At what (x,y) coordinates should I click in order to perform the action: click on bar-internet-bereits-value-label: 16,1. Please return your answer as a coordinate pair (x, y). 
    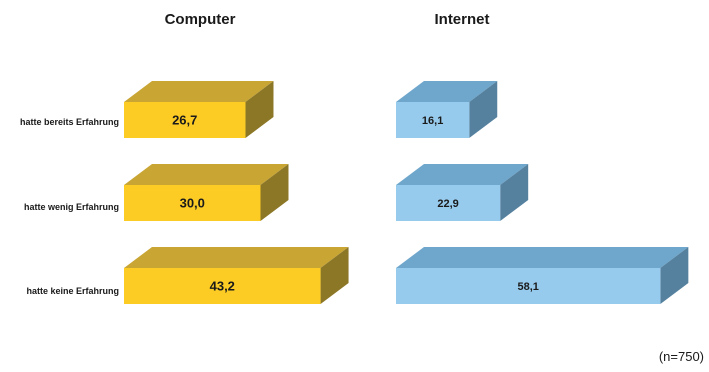
    Looking at the image, I should click on (432, 121).